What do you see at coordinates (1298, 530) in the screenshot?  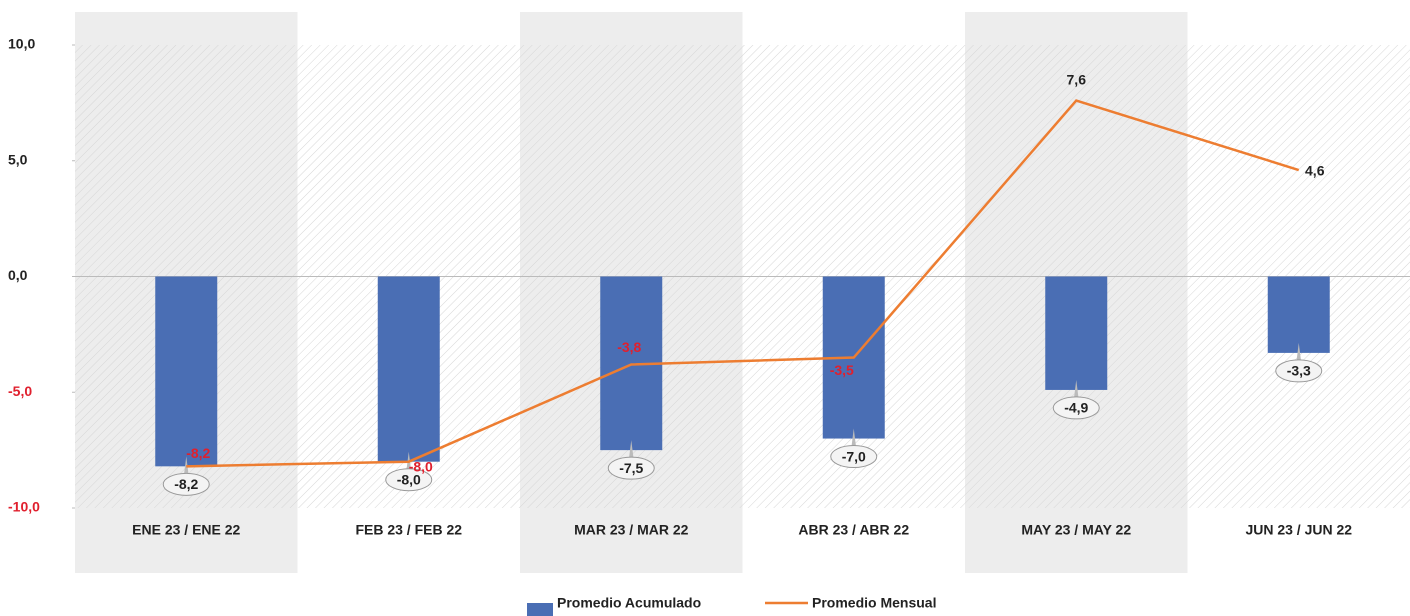 I see `x-tick-label: JUN 23 / JUN 22` at bounding box center [1298, 530].